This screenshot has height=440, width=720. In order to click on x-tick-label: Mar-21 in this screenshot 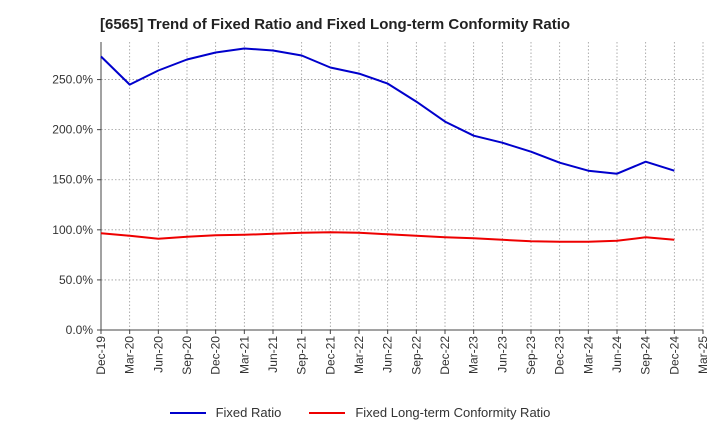, I will do `click(244, 355)`.